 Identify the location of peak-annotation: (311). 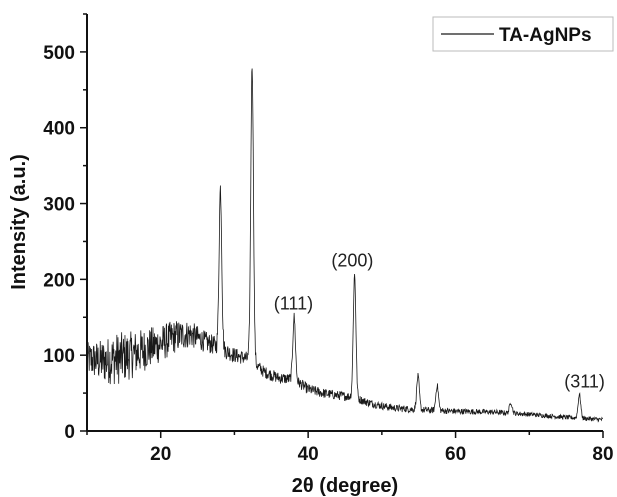
(584, 382).